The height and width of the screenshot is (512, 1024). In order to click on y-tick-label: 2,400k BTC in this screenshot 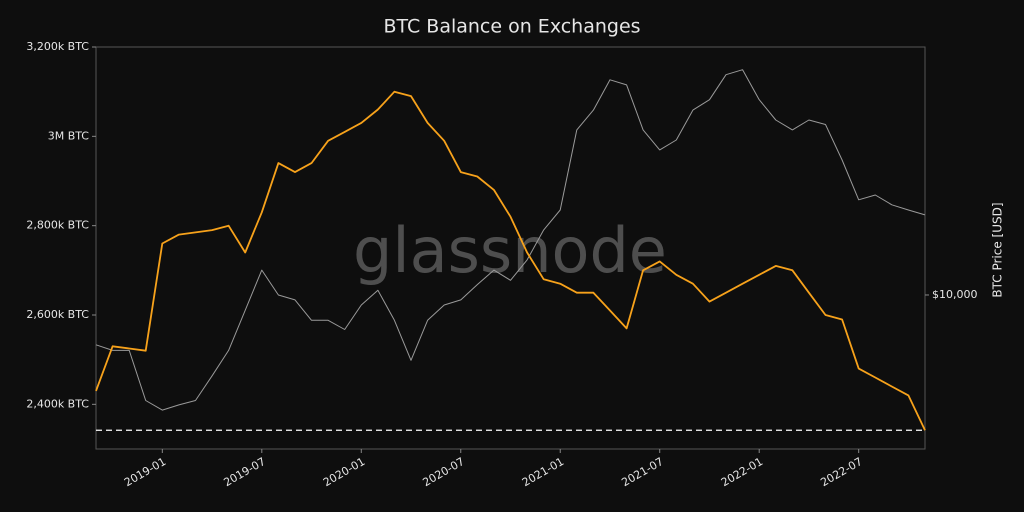, I will do `click(57, 403)`.